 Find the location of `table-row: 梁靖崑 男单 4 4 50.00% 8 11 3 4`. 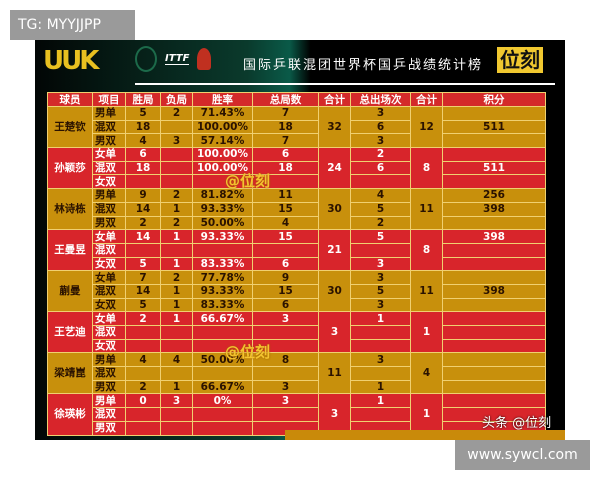

table-row: 梁靖崑 男单 4 4 50.00% 8 11 3 4 is located at coordinates (296, 373).